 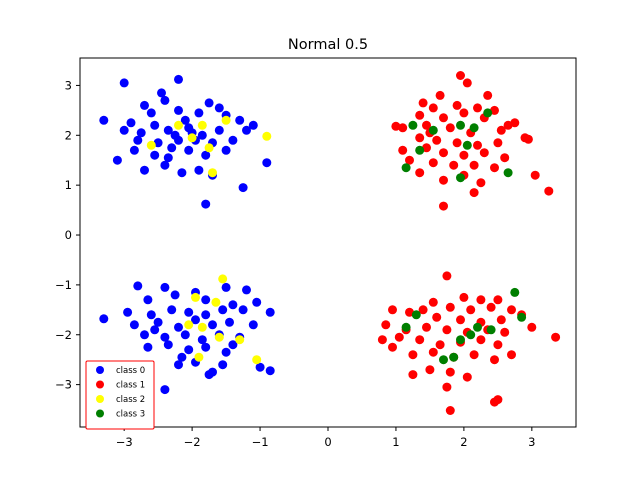 What do you see at coordinates (463, 442) in the screenshot?
I see `x-tick-label: 2` at bounding box center [463, 442].